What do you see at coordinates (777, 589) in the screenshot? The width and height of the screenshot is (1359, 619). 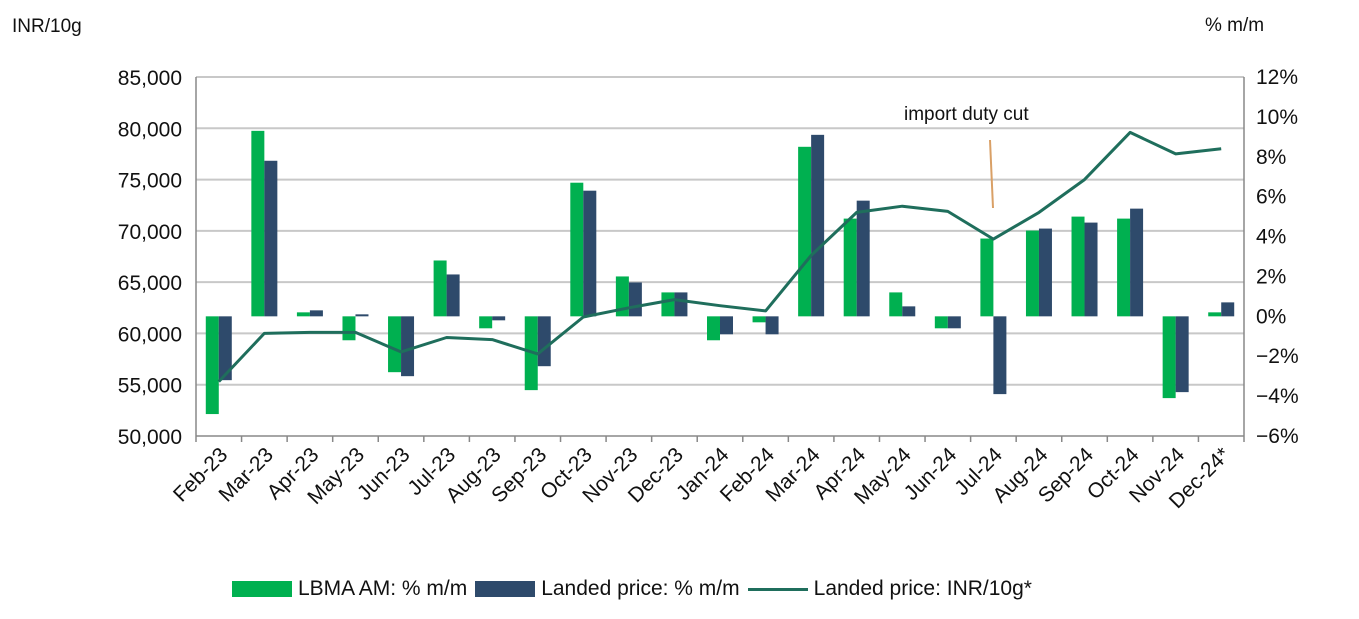 I see `legend-line-landed-inr` at bounding box center [777, 589].